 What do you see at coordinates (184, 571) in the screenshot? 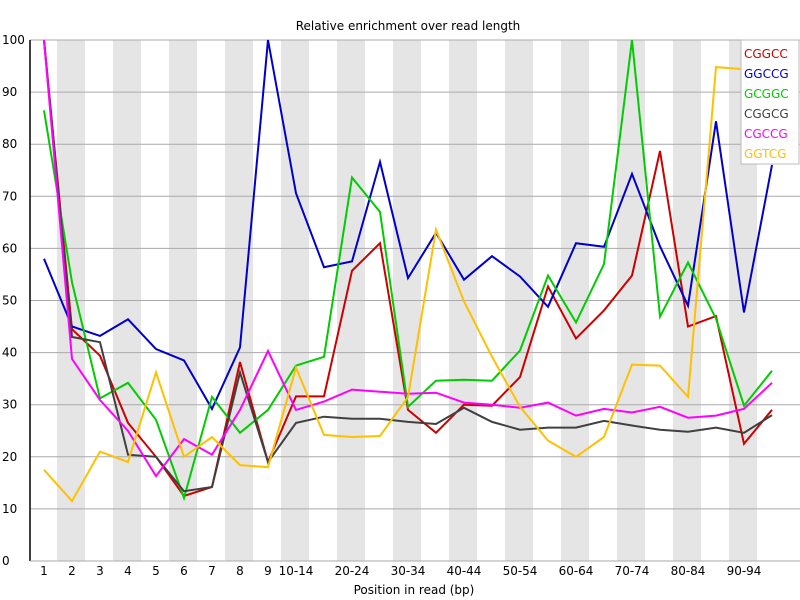
I see `x-tick-label: 6` at bounding box center [184, 571].